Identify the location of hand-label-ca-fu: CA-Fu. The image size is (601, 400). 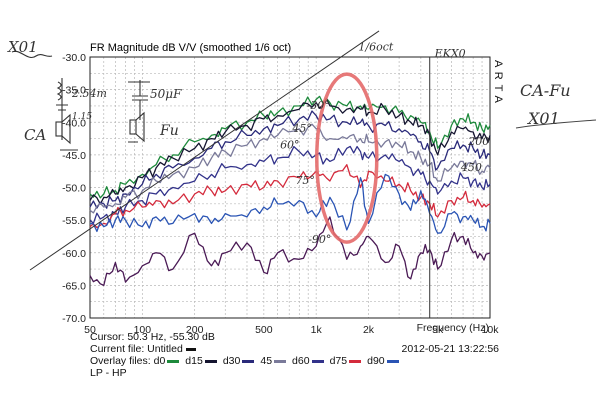
(545, 90).